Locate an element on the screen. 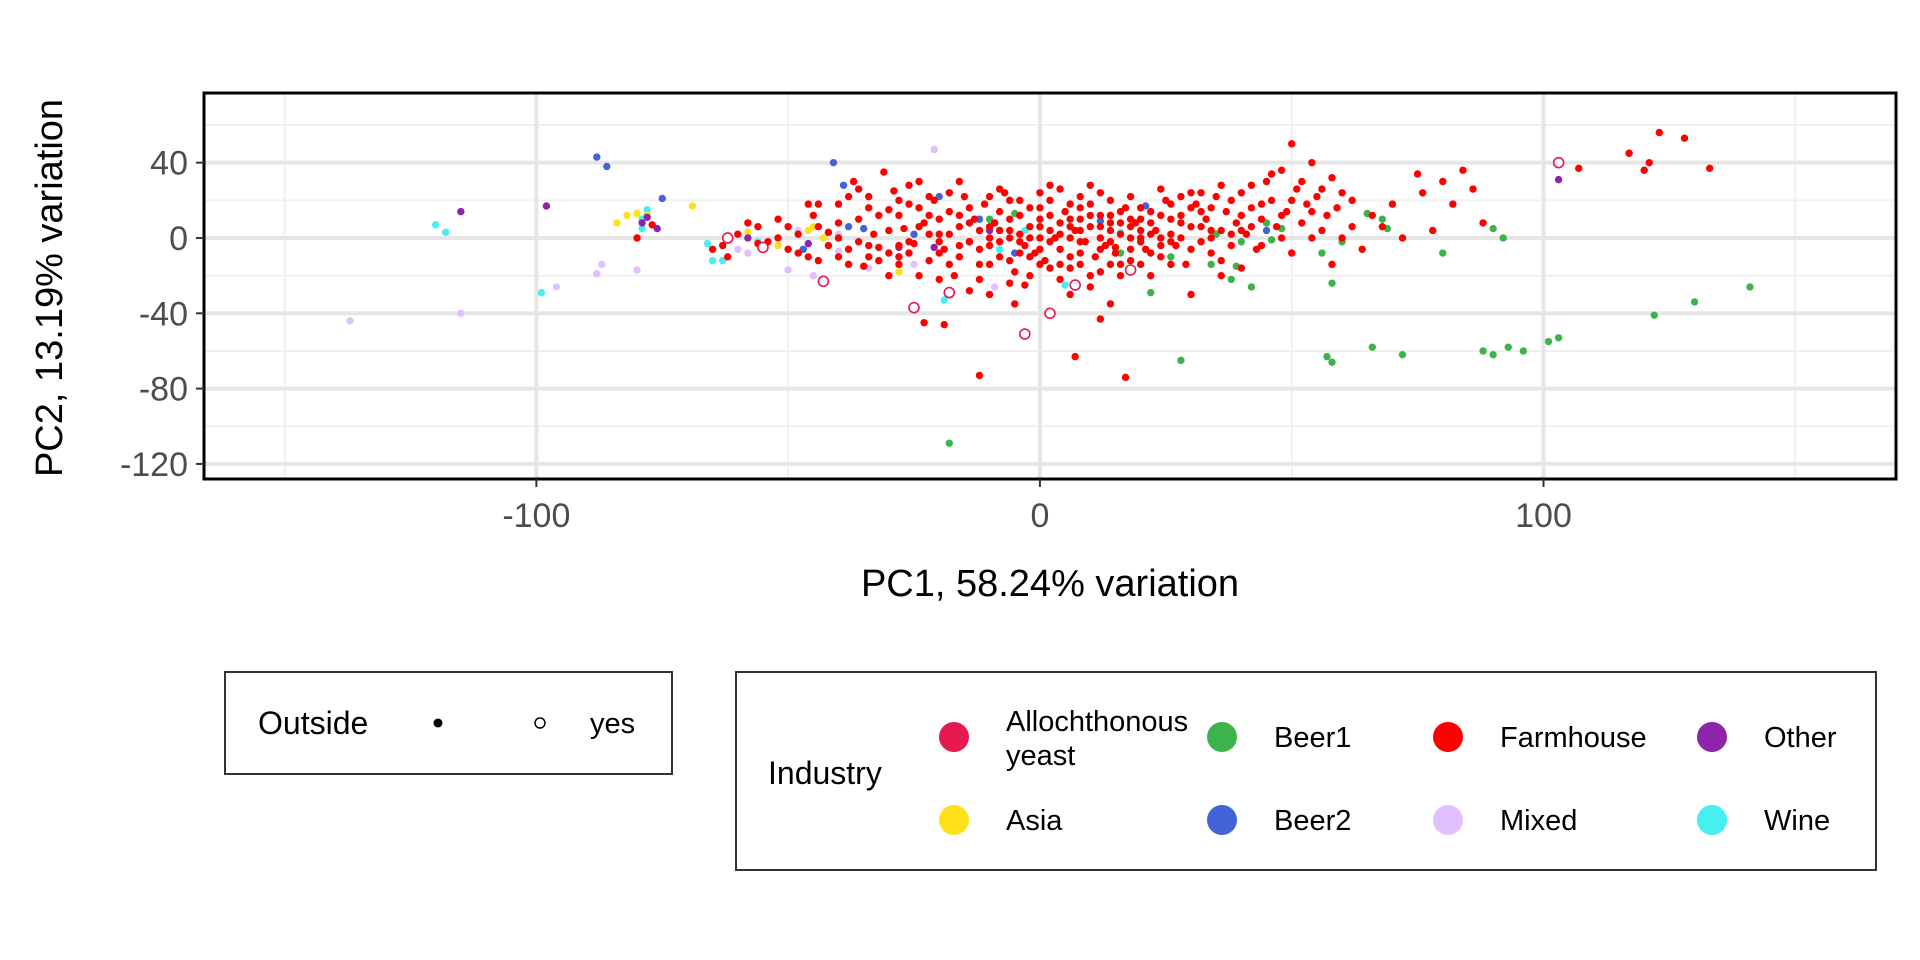 Image resolution: width=1920 pixels, height=960 pixels. x-axis-ticks: -100 0 100 is located at coordinates (1037, 507).